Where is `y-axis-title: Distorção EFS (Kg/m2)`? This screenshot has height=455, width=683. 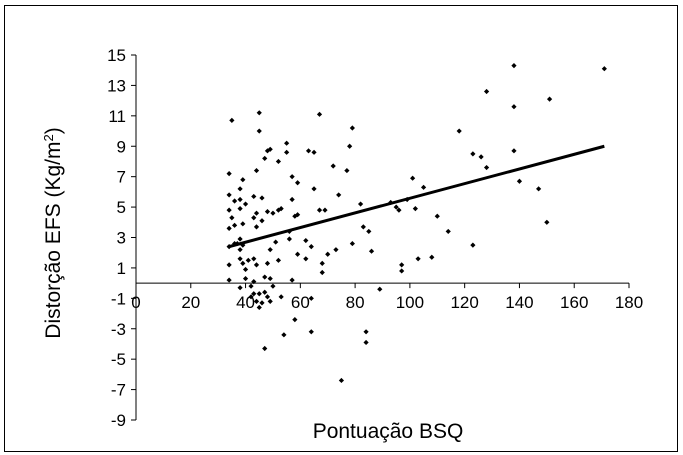
y-axis-title: Distorção EFS (Kg/m2) is located at coordinates (53, 232).